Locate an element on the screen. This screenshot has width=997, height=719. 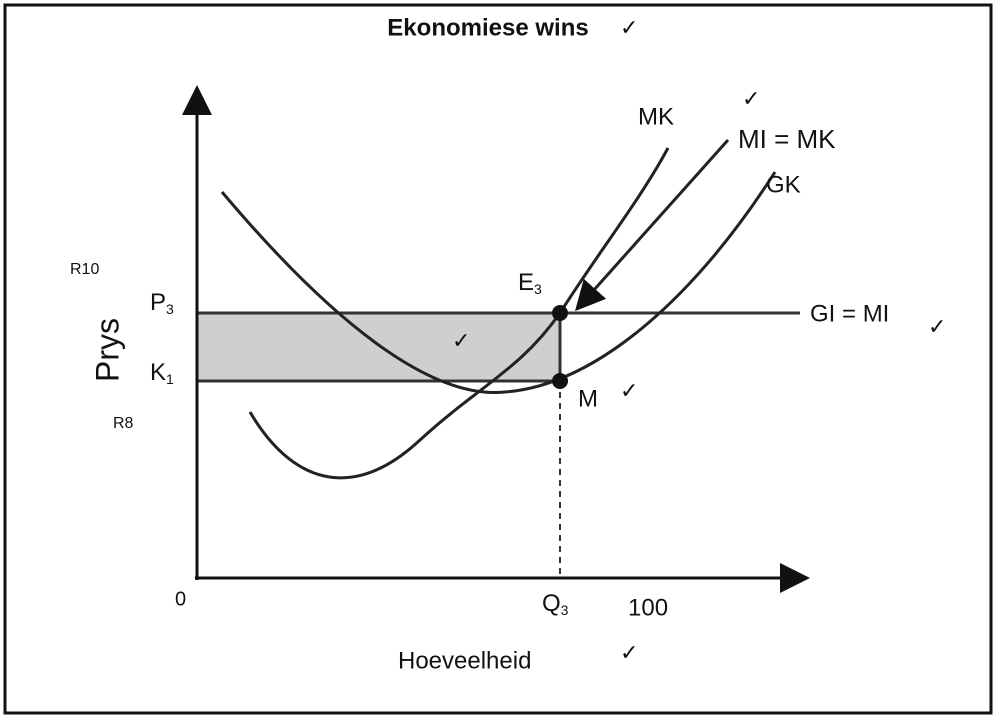
m-label: M is located at coordinates (588, 398).